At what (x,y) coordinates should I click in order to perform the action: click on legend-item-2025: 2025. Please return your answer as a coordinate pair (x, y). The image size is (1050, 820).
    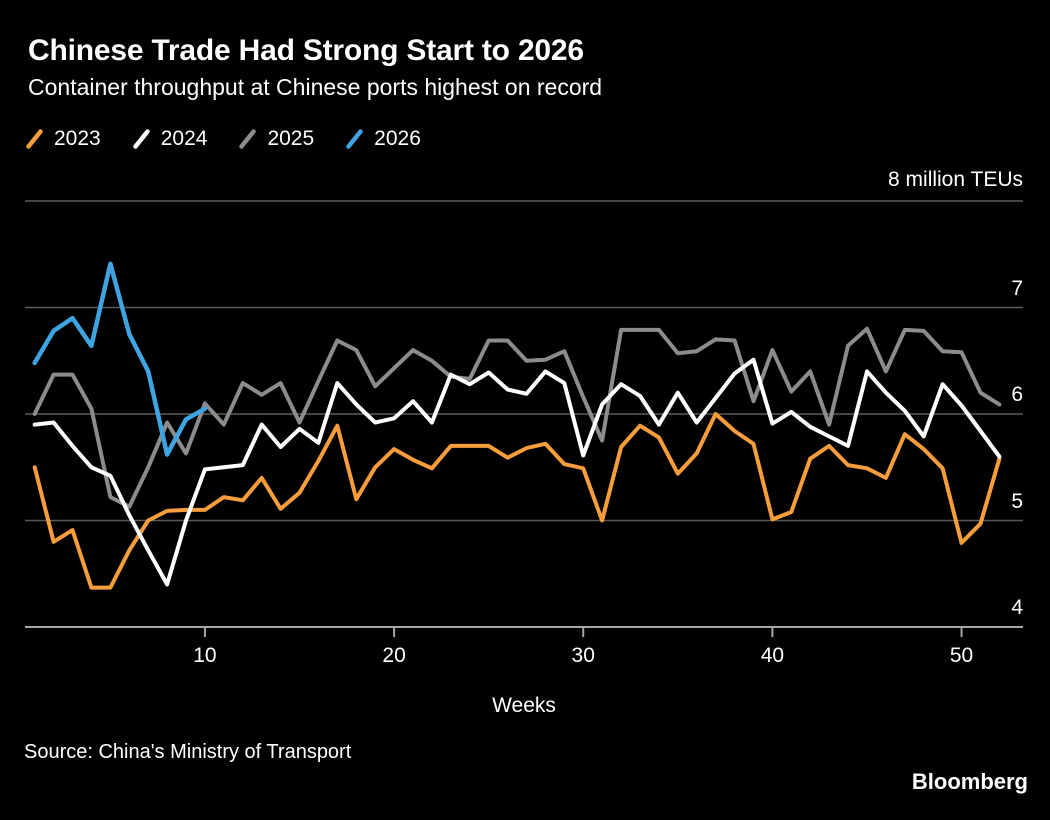
    Looking at the image, I should click on (276, 139).